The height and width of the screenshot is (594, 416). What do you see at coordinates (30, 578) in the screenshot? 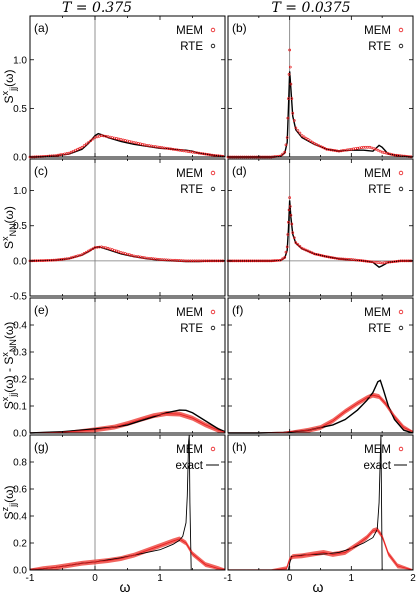
I see `x-tick-label: -1` at bounding box center [30, 578].